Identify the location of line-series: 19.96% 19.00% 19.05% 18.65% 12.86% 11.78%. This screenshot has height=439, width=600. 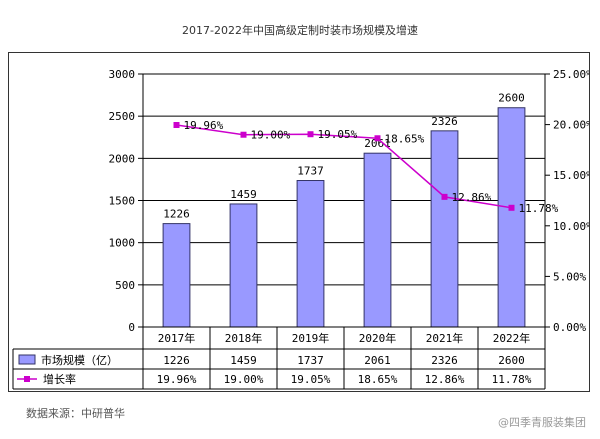
(366, 167).